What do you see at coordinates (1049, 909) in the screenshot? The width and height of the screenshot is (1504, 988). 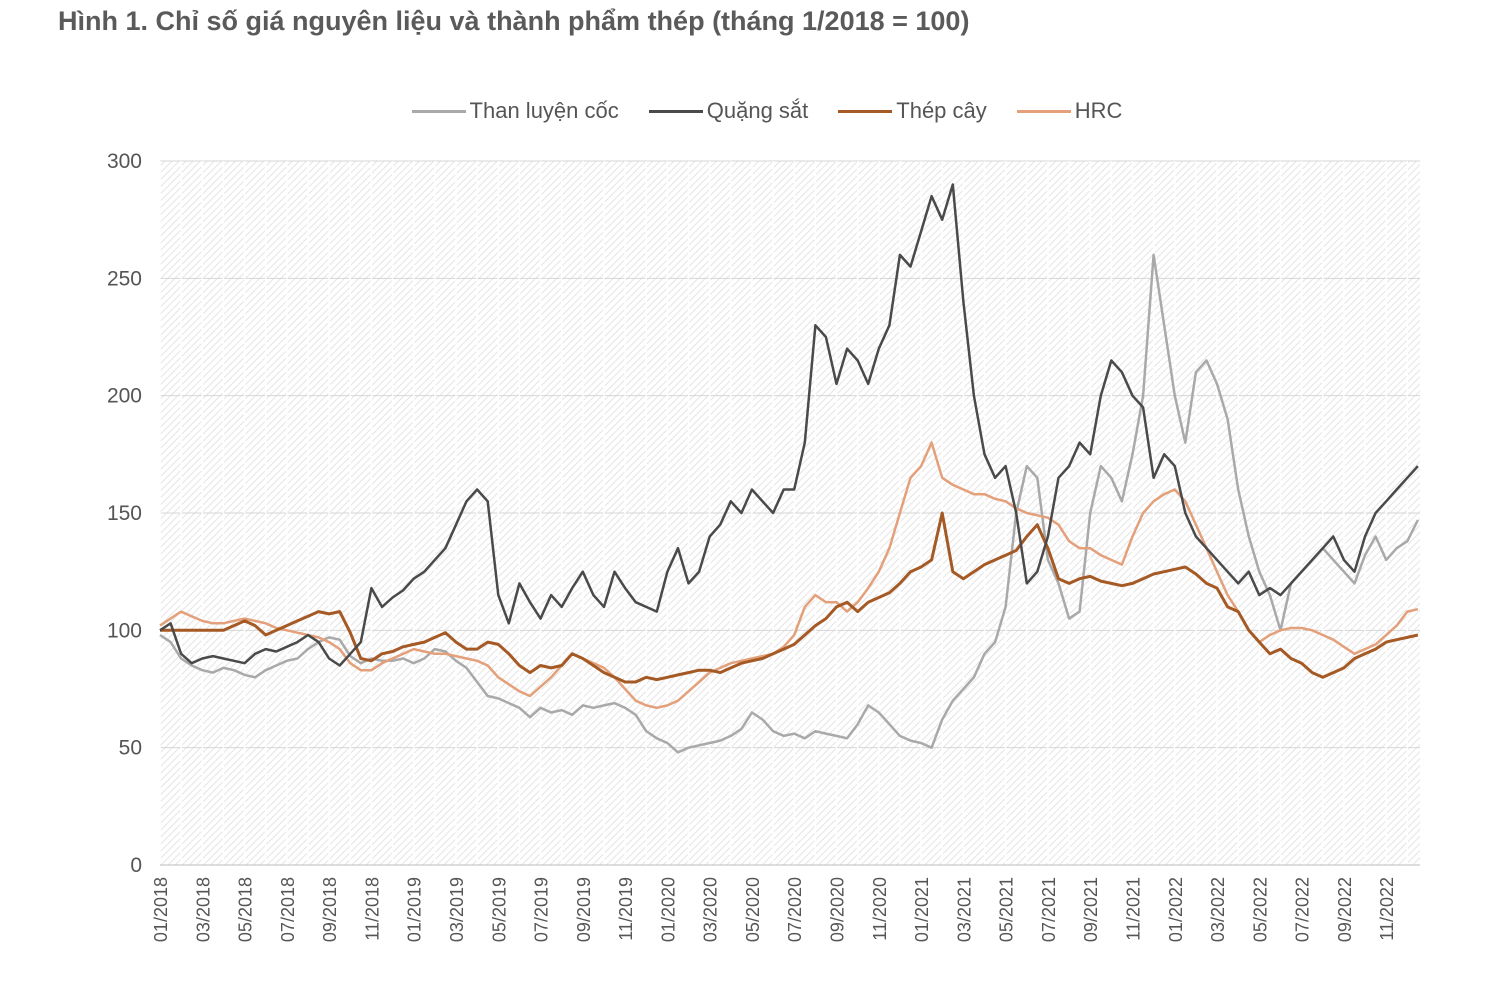 I see `x-tick-label: 07/2021` at bounding box center [1049, 909].